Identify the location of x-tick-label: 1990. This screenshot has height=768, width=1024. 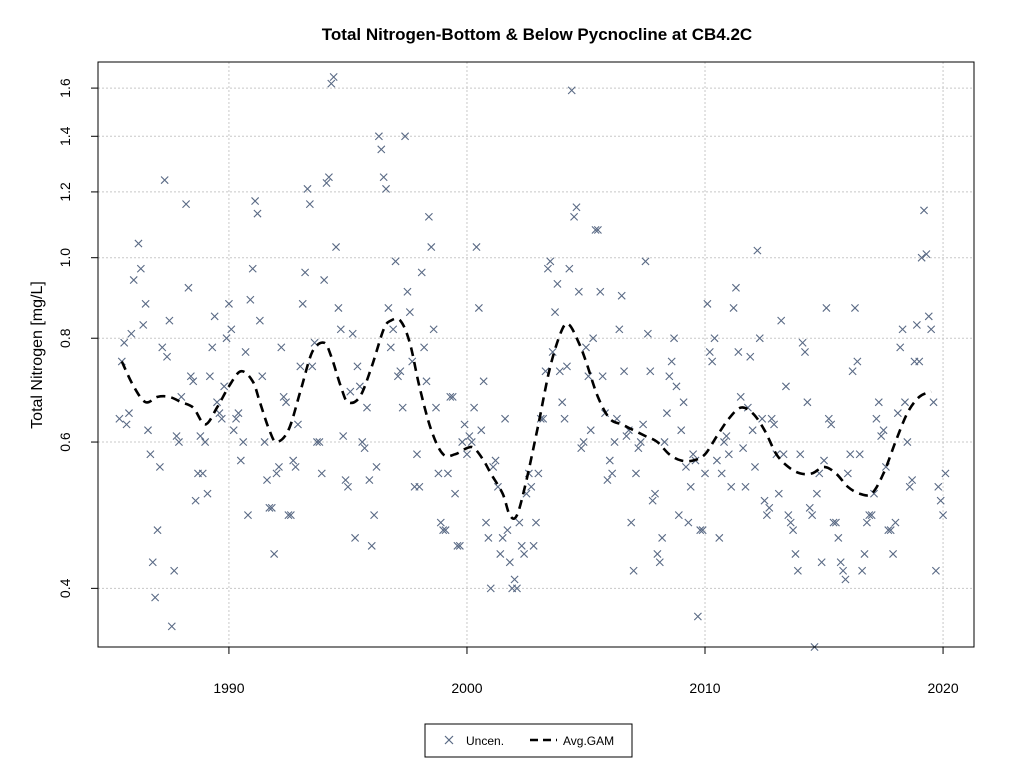
(228, 688).